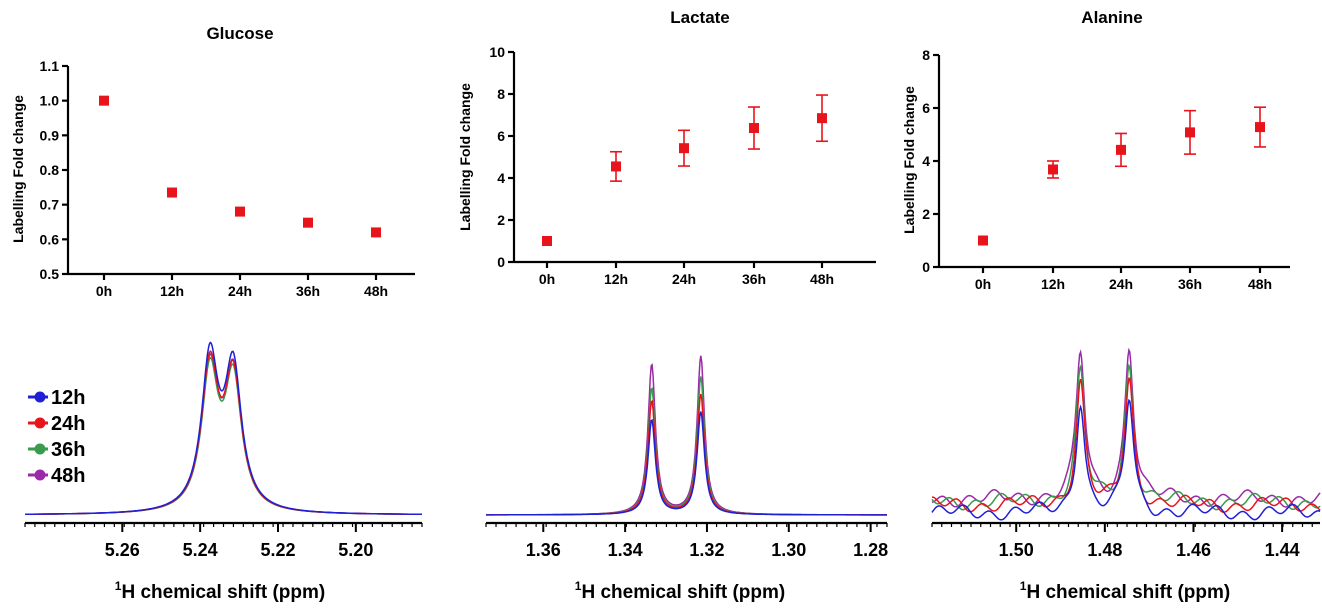  Describe the element at coordinates (50, 135) in the screenshot. I see `y-tick-label: 0.9` at that location.